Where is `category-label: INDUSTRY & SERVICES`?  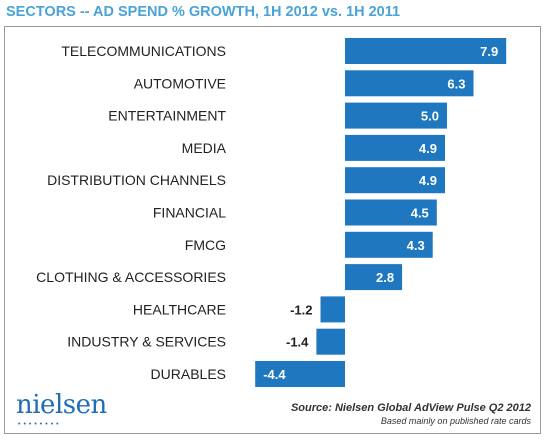
category-label: INDUSTRY & SERVICES is located at coordinates (146, 342).